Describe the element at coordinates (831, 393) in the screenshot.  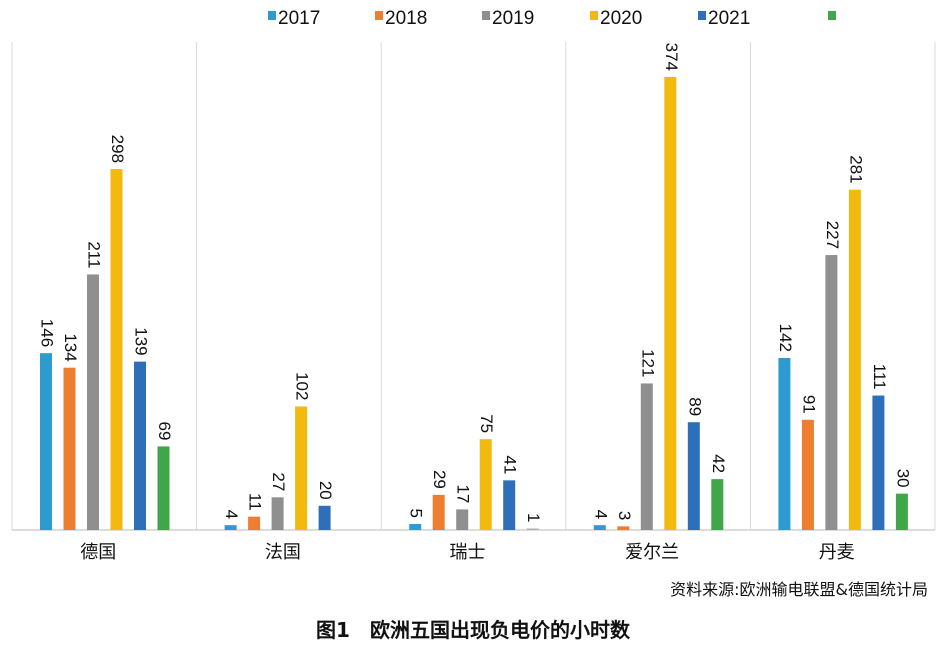
I see `bar-丹麦-2019` at that location.